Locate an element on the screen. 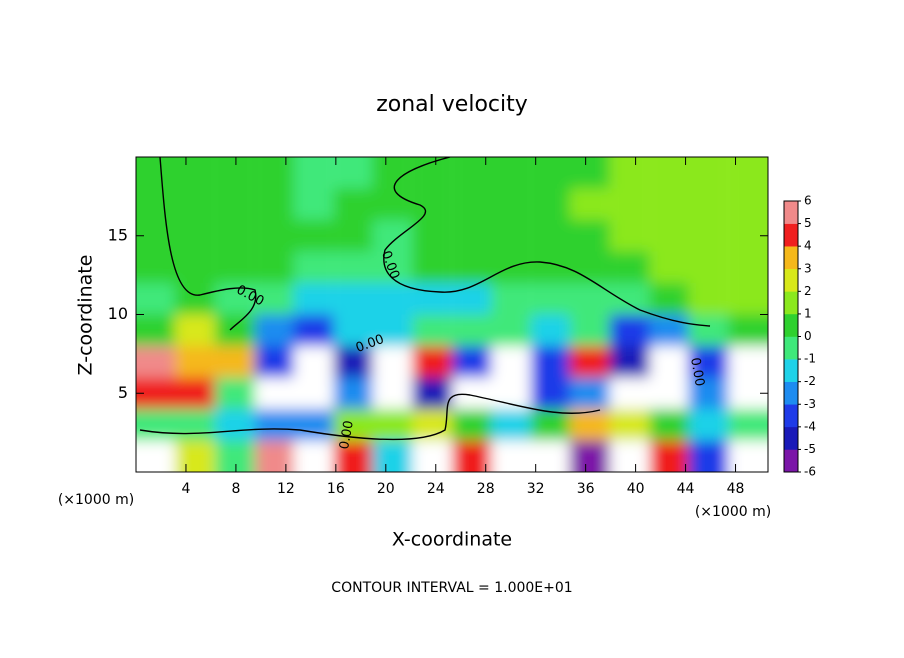 Image resolution: width=904 pixels, height=658 pixels. chart-title: zonal velocity is located at coordinates (452, 104).